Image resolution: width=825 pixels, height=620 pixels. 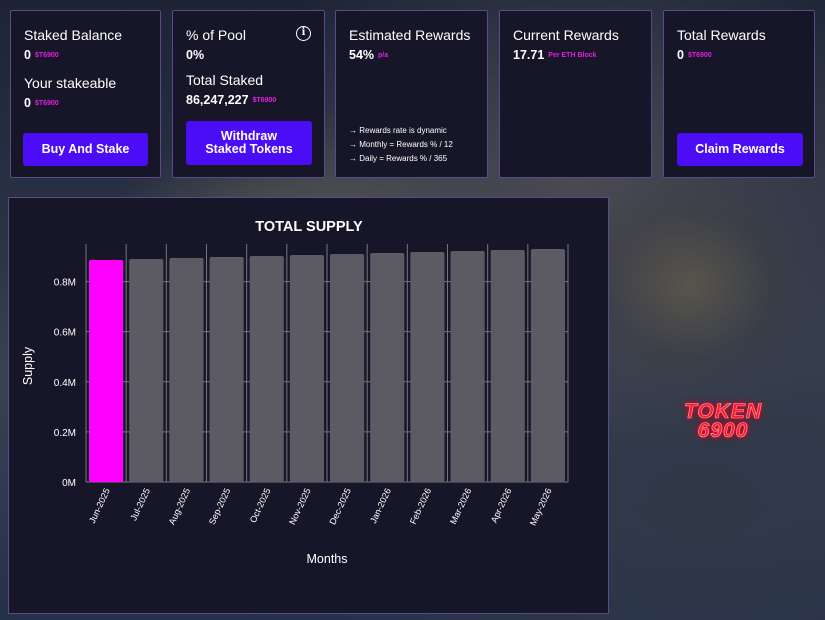 I want to click on y-tick-label: 0M, so click(x=69, y=483).